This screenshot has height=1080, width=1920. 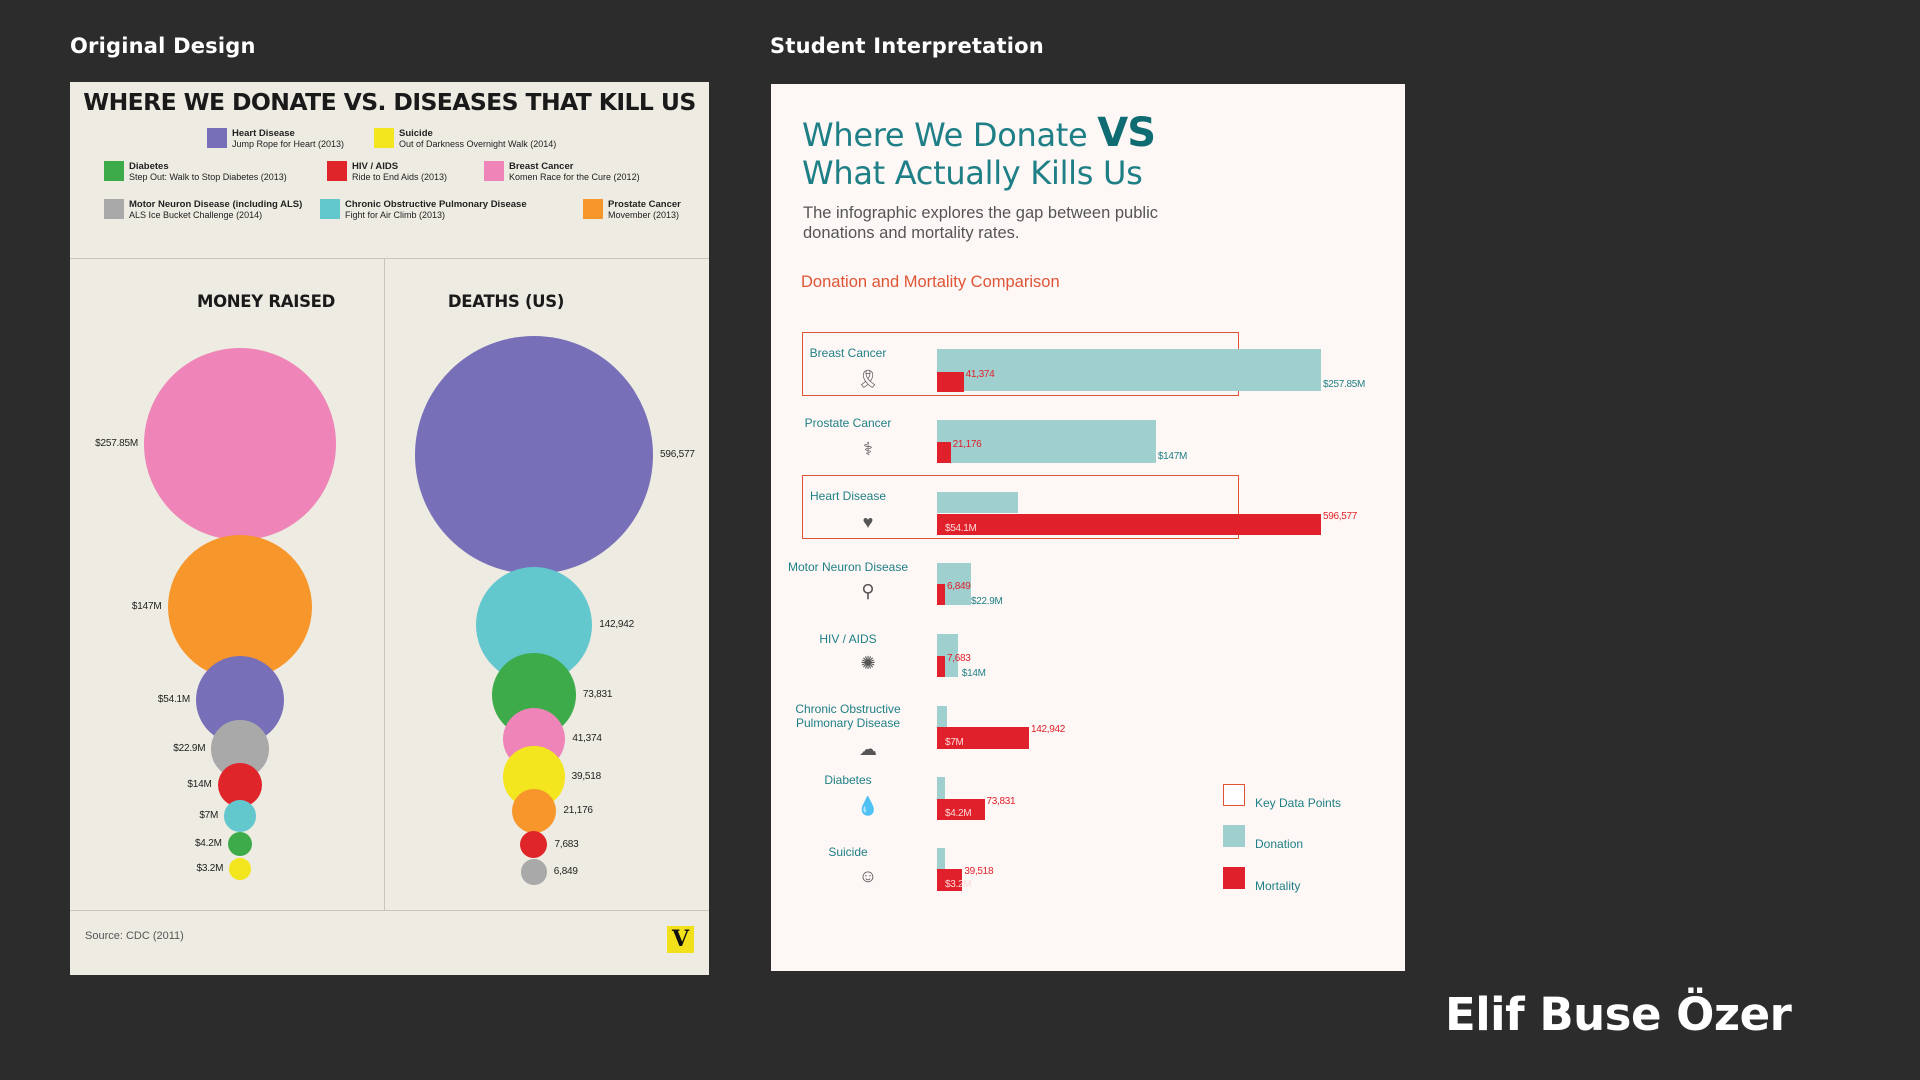 What do you see at coordinates (216, 204) in the screenshot?
I see `legend-disease-name: Motor Neuron Disease (including ALS)` at bounding box center [216, 204].